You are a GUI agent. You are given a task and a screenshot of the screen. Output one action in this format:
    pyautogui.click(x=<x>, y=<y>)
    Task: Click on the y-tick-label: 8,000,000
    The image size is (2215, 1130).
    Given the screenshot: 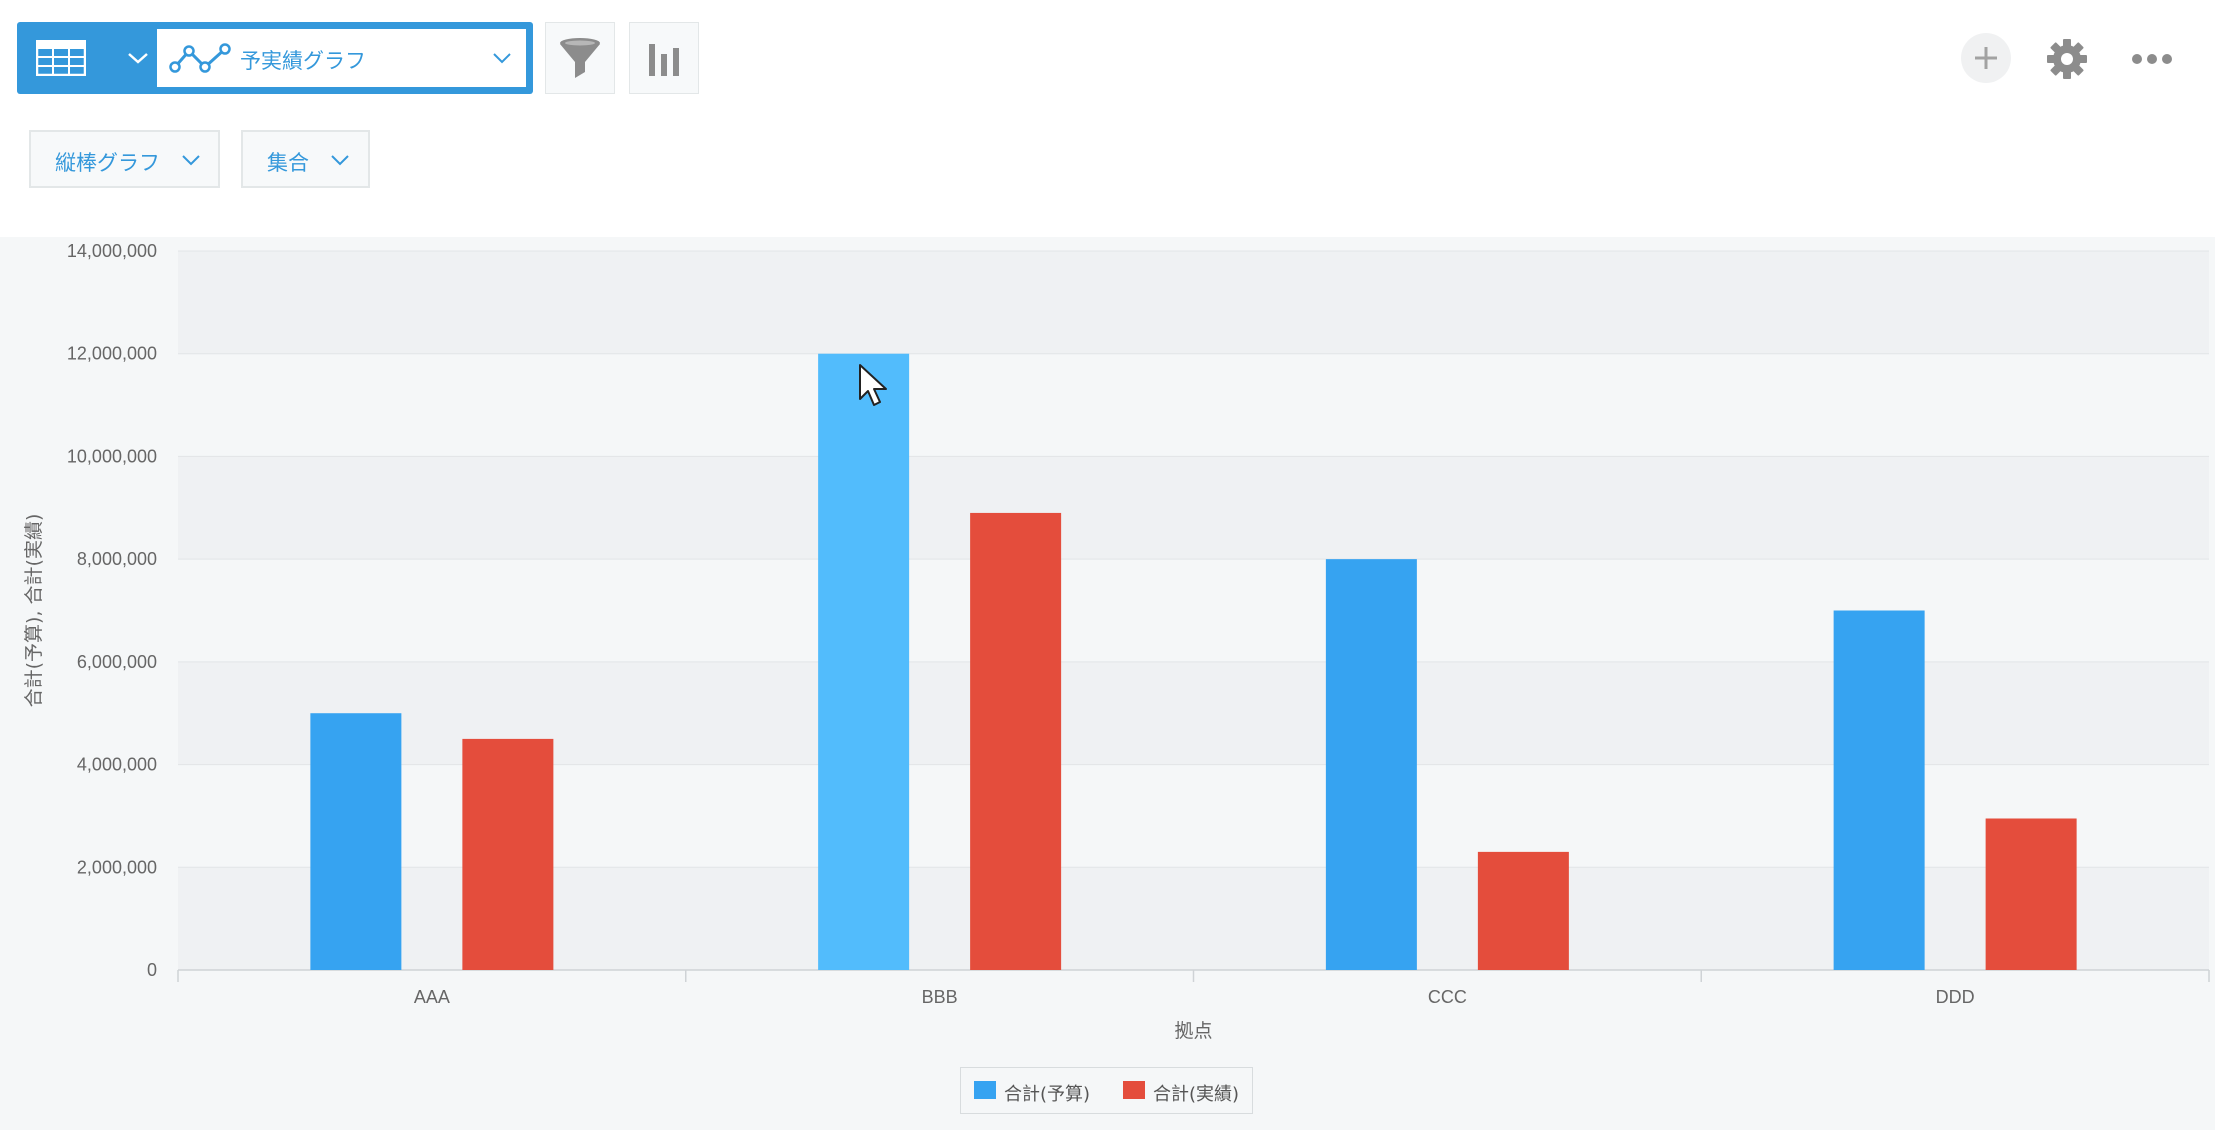 What is the action you would take?
    pyautogui.click(x=117, y=559)
    